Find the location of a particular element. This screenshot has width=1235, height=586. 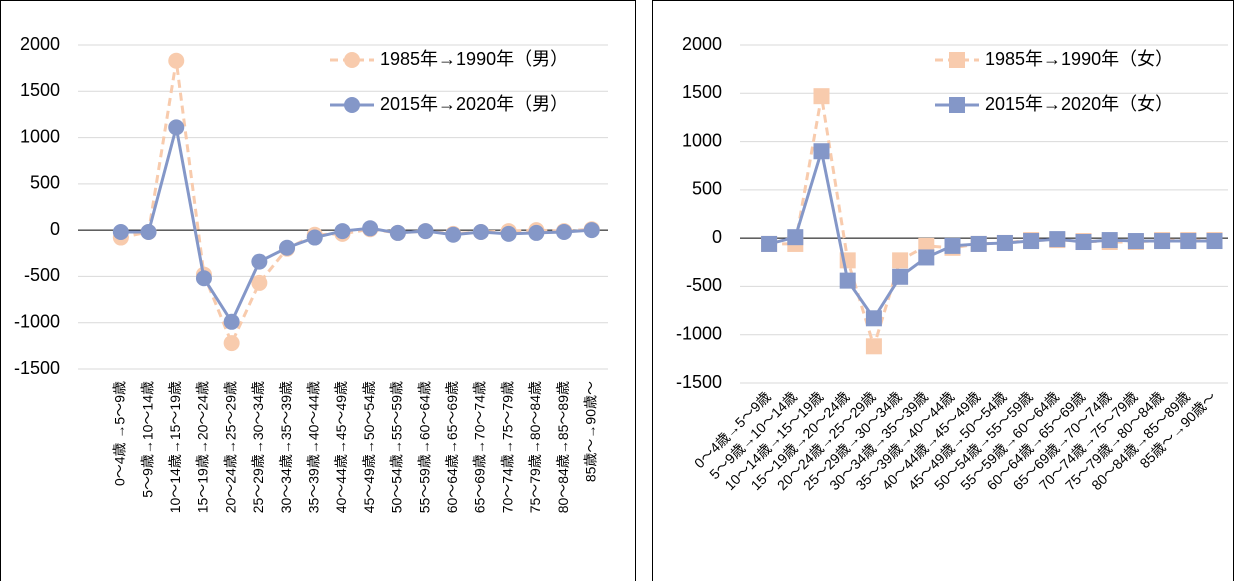

x-tick-label: 55～59歳→60～64歳 is located at coordinates (424, 447).